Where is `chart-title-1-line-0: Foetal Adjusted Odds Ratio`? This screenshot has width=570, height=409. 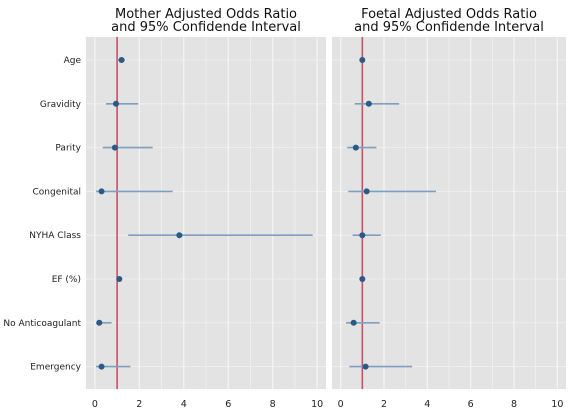 chart-title-1-line-0: Foetal Adjusted Odds Ratio is located at coordinates (449, 14).